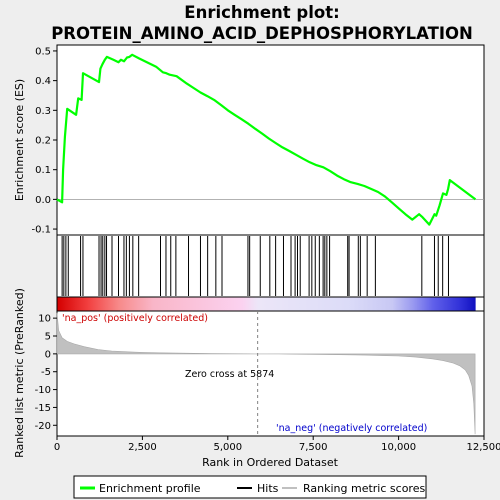 The image size is (500, 500). Describe the element at coordinates (43, 390) in the screenshot. I see `rank-tick-label: -10` at that location.